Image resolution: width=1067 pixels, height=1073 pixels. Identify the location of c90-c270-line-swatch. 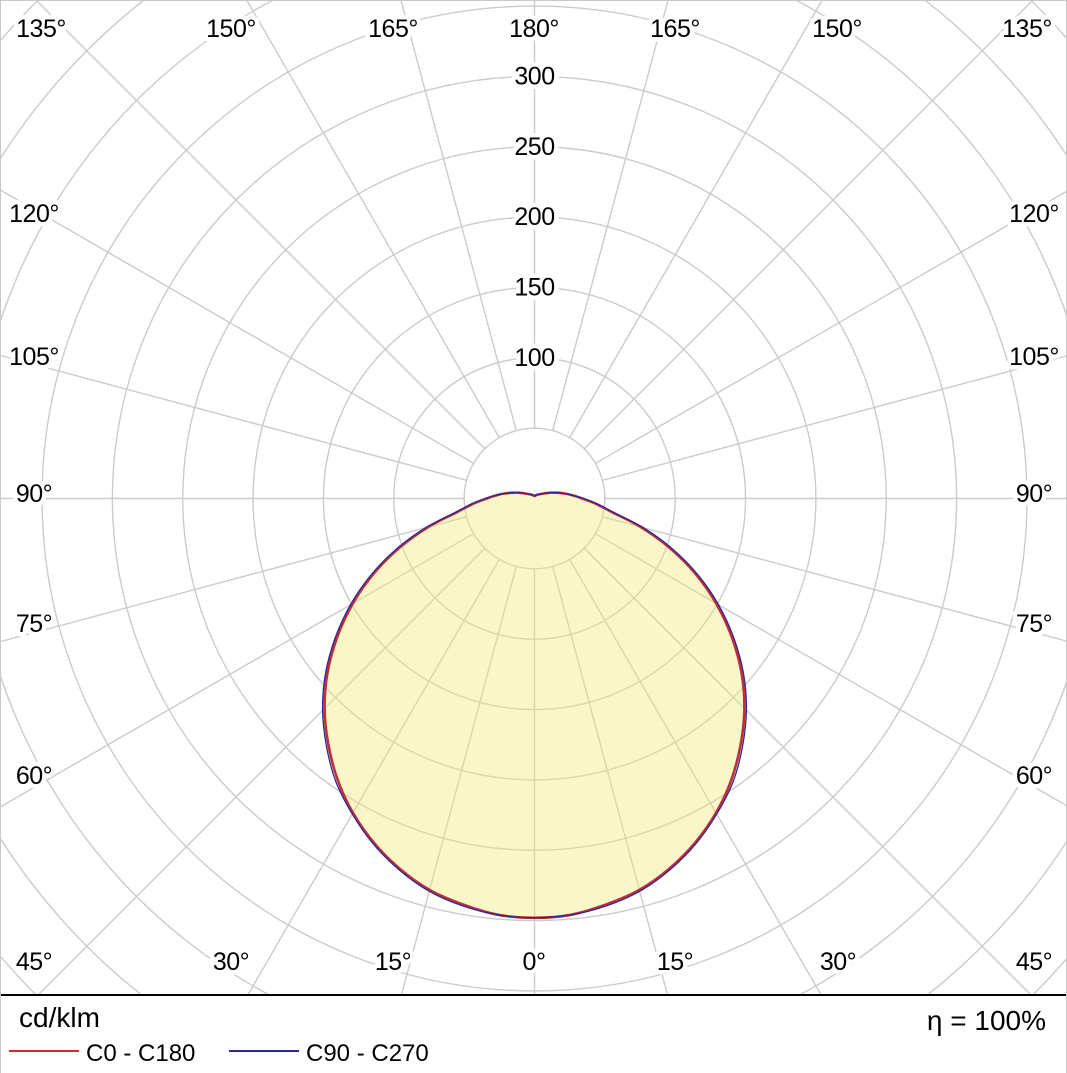
(264, 1051).